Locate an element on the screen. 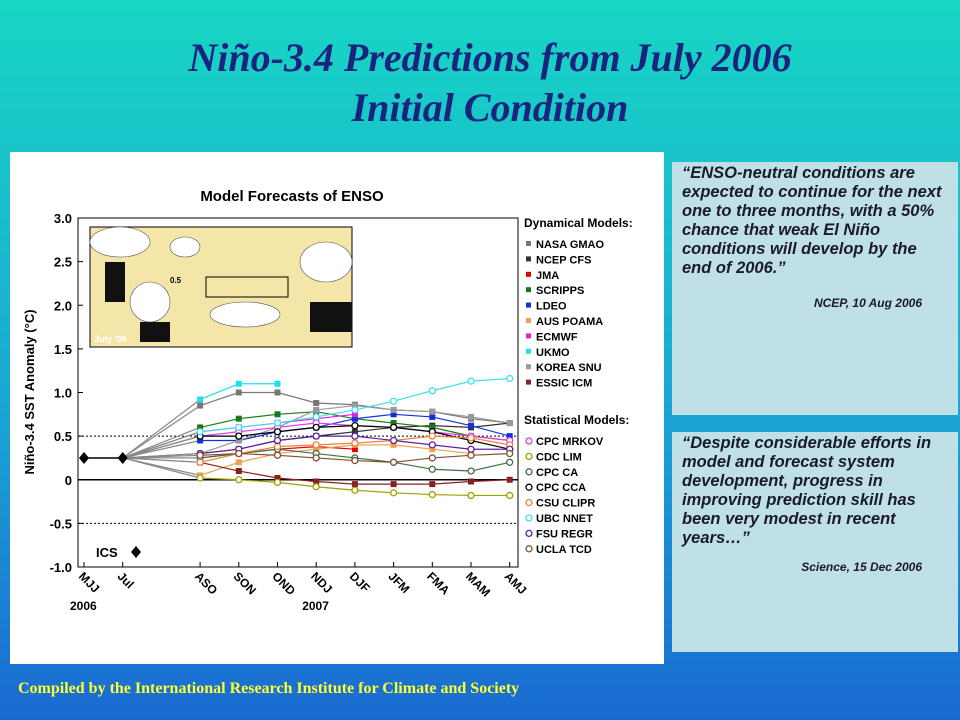  inset-label: July '06 is located at coordinates (110, 339).